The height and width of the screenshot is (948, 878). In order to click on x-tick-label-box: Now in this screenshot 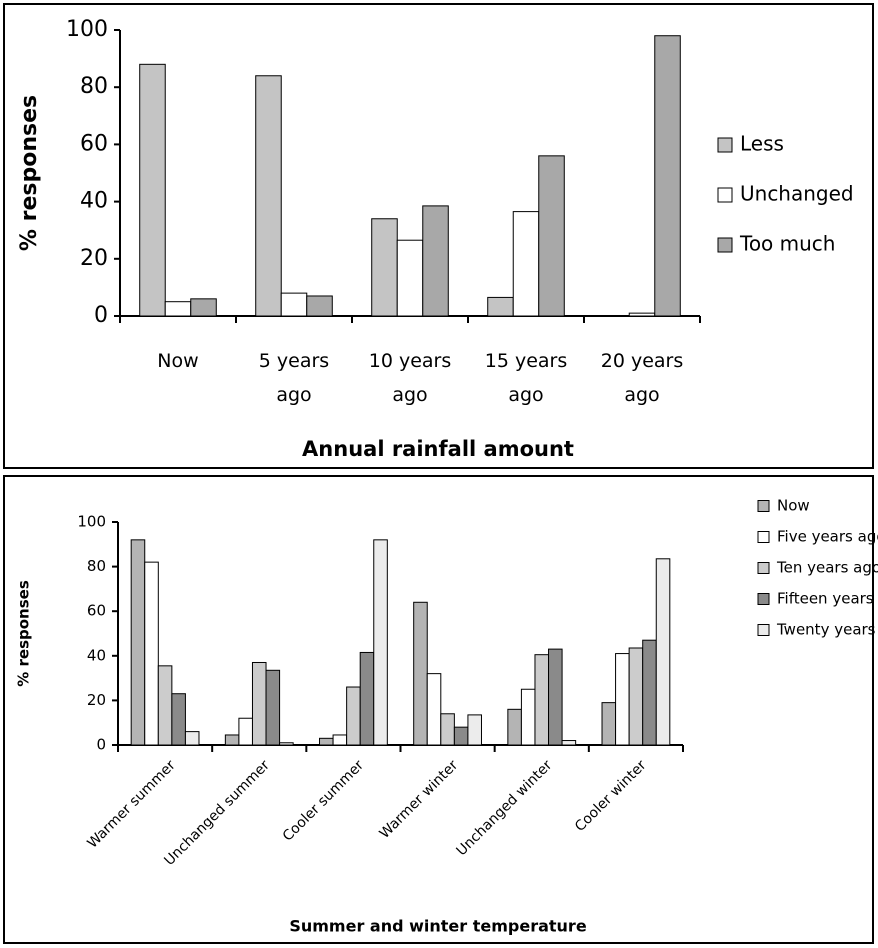, I will do `click(178, 361)`.